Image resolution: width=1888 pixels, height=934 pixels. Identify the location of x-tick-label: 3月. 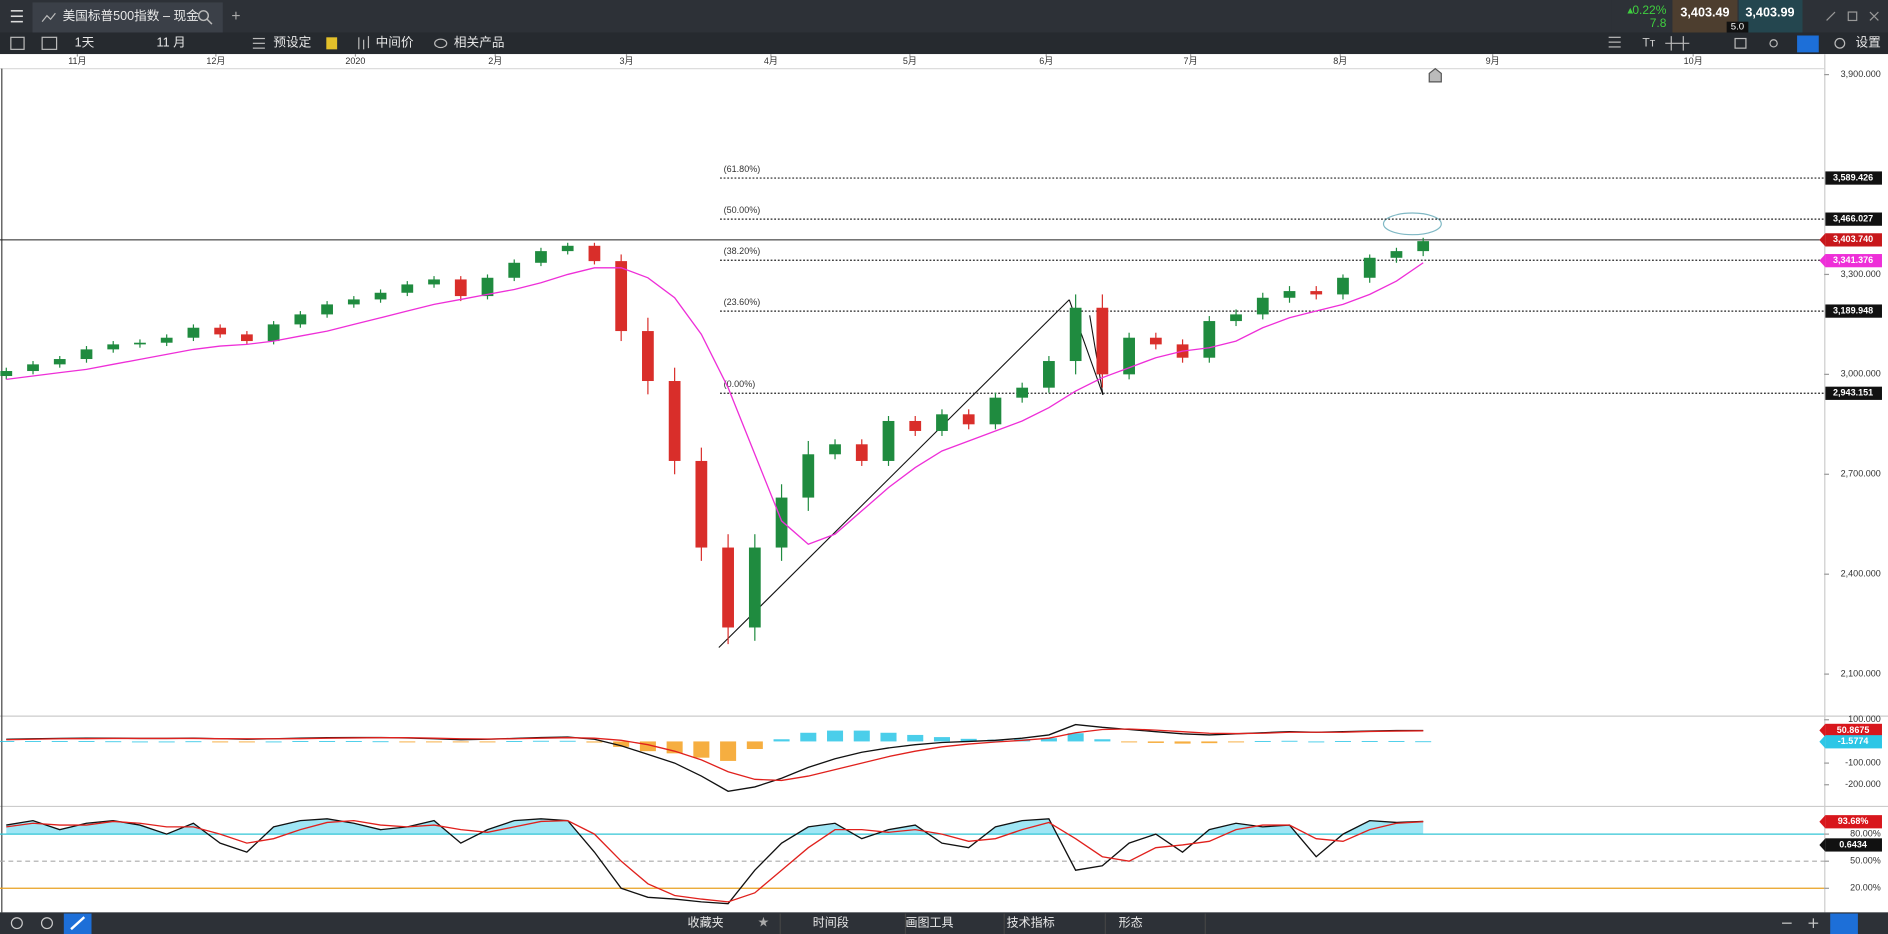
(626, 61).